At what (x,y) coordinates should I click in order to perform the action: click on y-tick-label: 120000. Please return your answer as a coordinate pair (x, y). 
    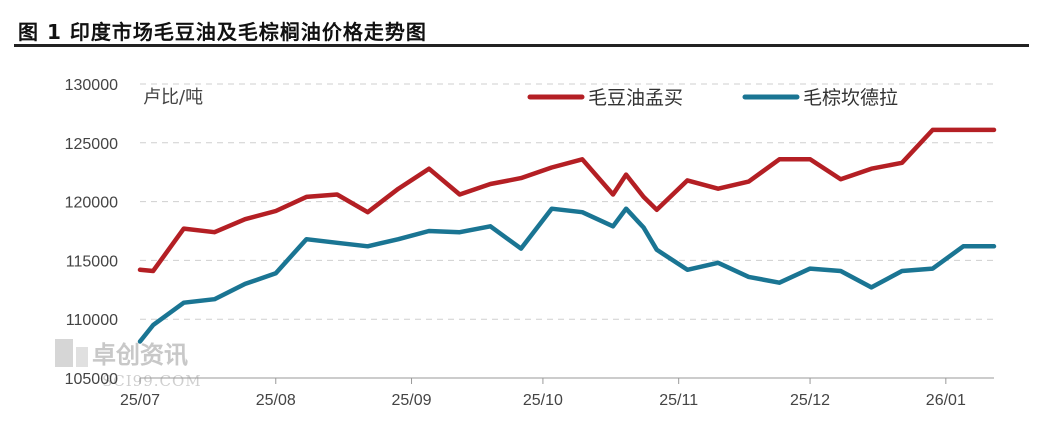
    Looking at the image, I should click on (91, 203).